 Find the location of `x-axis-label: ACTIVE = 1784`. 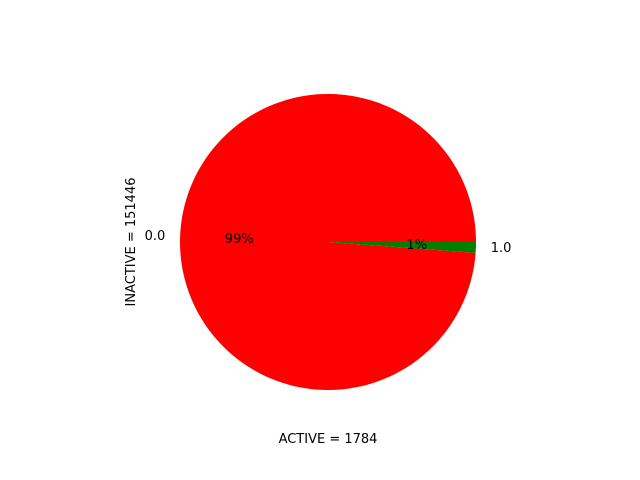

x-axis-label: ACTIVE = 1784 is located at coordinates (328, 439).